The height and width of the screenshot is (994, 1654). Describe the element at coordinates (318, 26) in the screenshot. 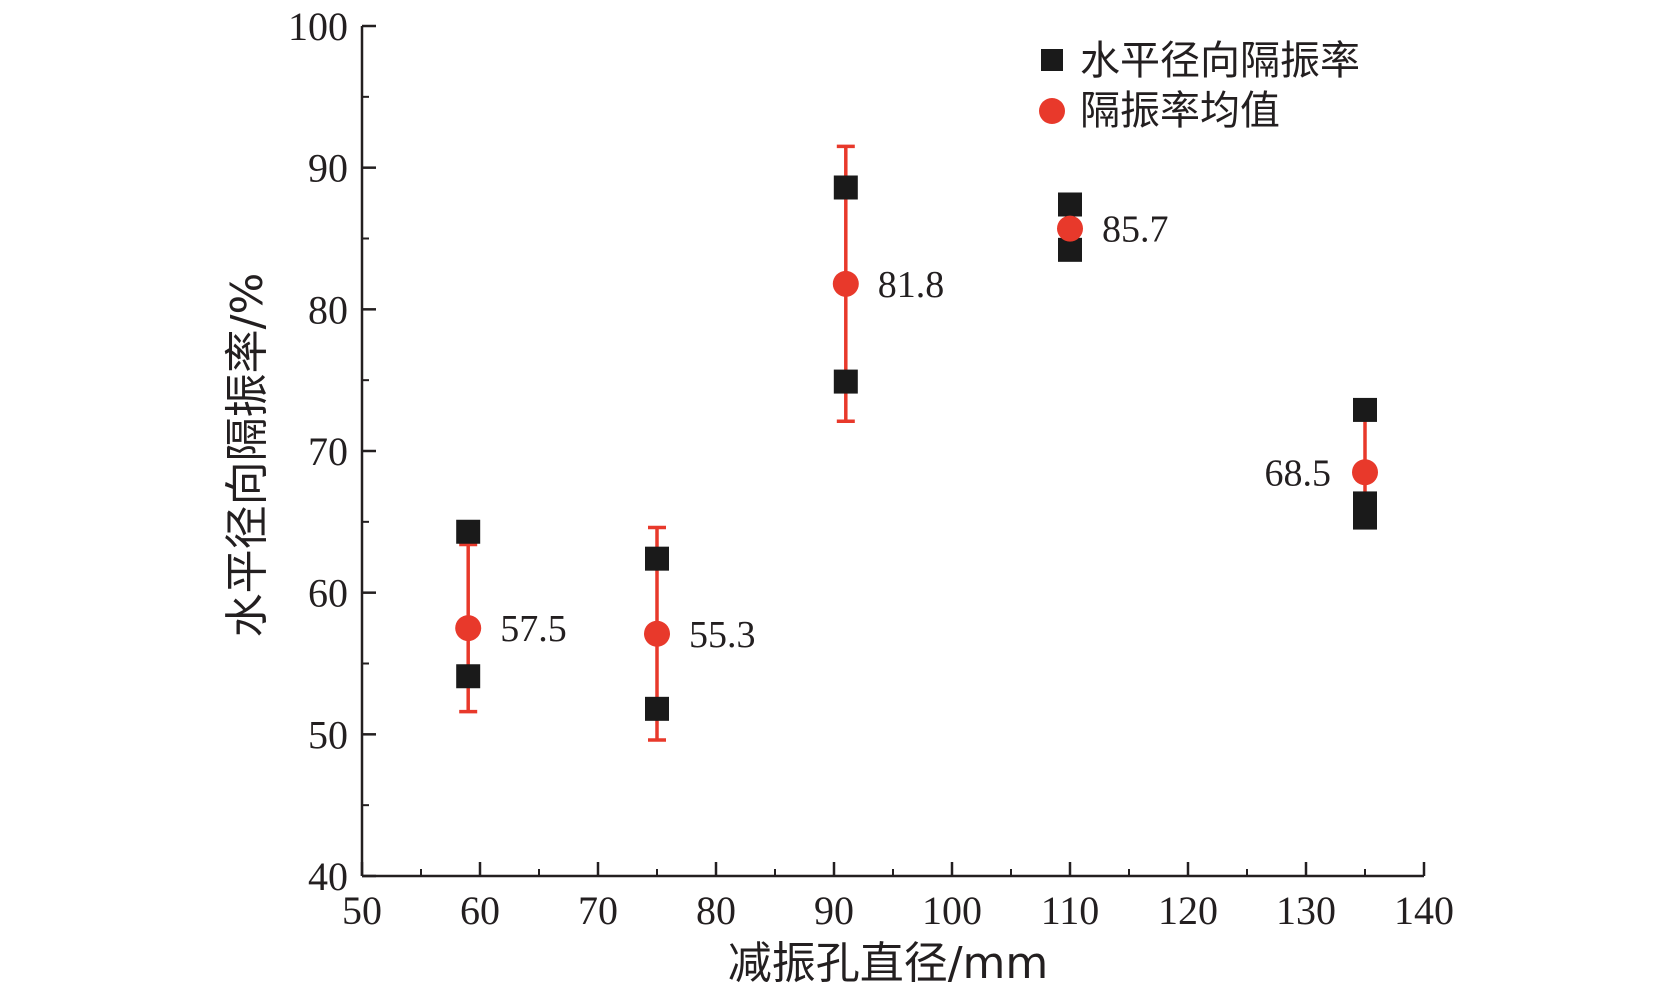

I see `y-tick-label: 100` at that location.